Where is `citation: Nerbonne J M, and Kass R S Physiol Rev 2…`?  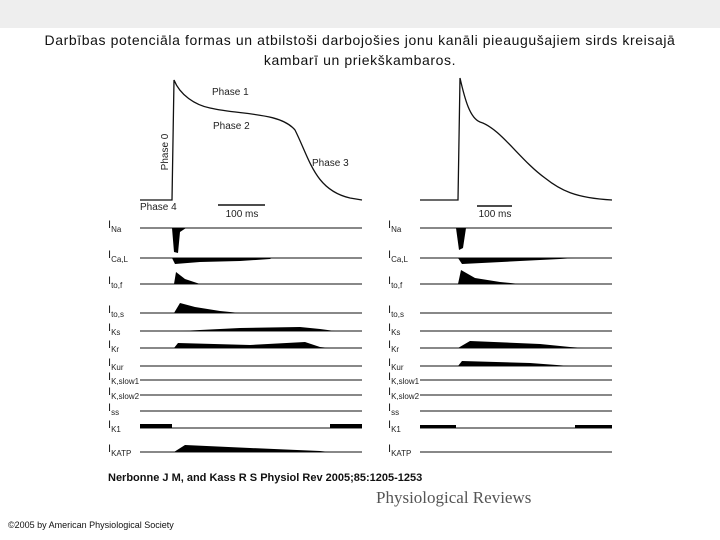
citation: Nerbonne J M, and Kass R S Physiol Rev 2… is located at coordinates (265, 478).